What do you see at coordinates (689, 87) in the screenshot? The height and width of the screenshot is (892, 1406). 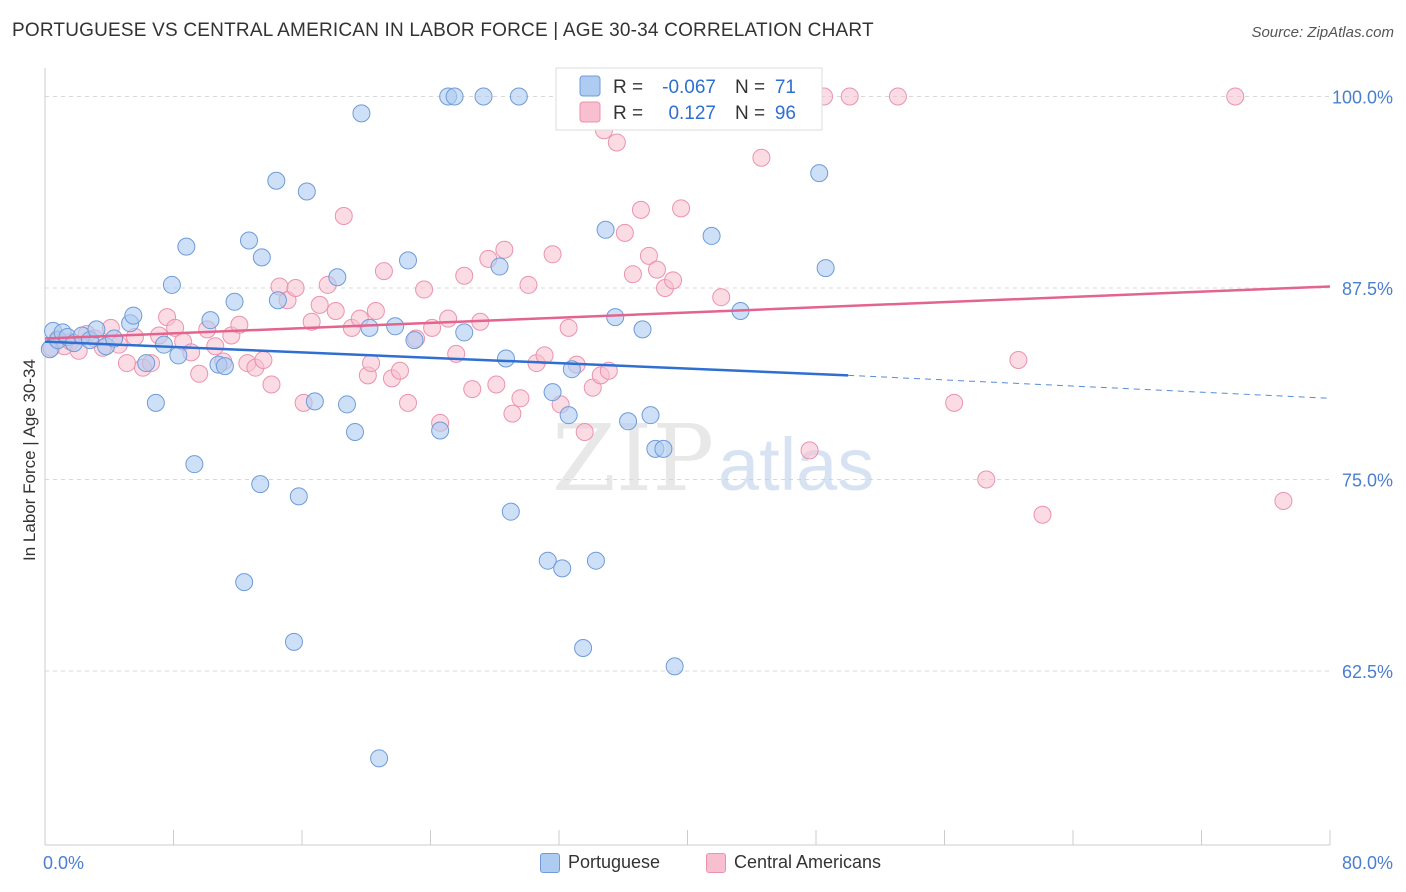 I see `legend-r-value-portuguese: -0.067` at bounding box center [689, 87].